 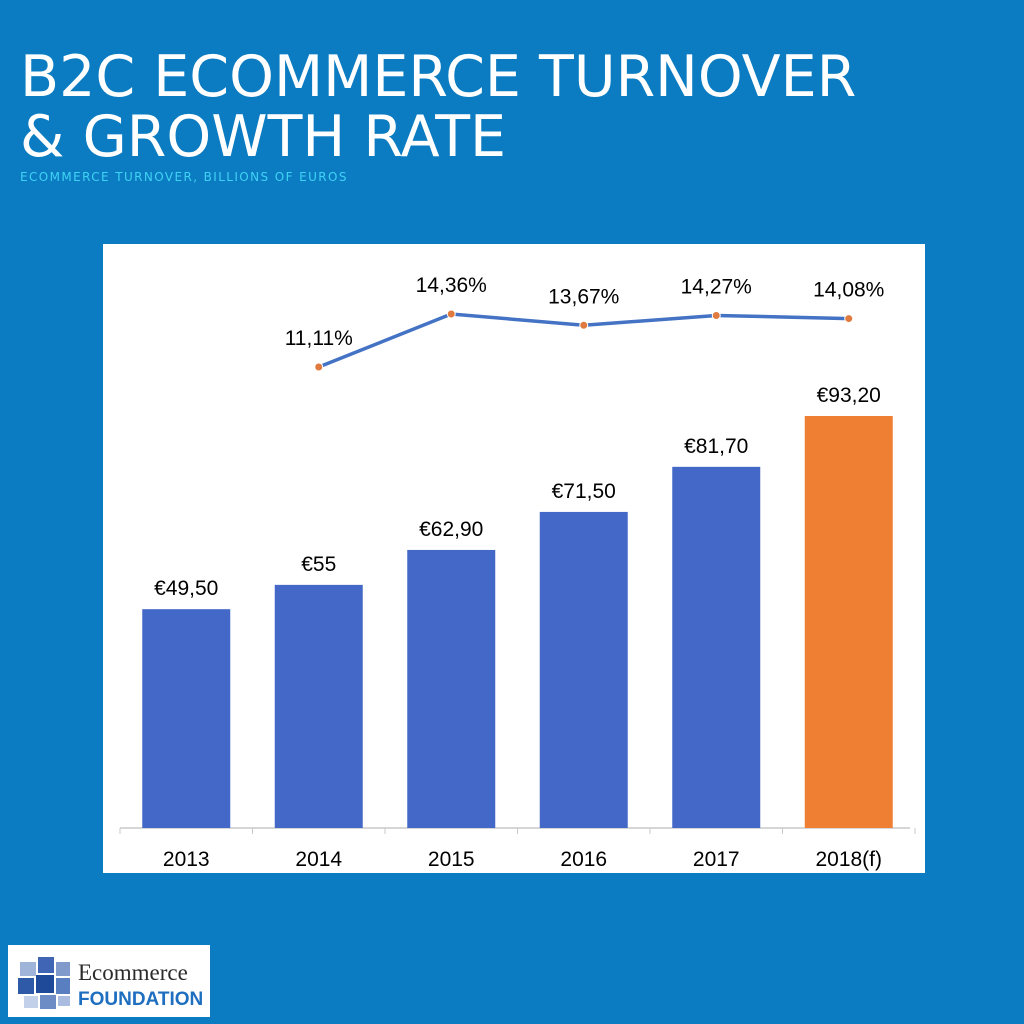 What do you see at coordinates (849, 395) in the screenshot?
I see `data-label: €93,20` at bounding box center [849, 395].